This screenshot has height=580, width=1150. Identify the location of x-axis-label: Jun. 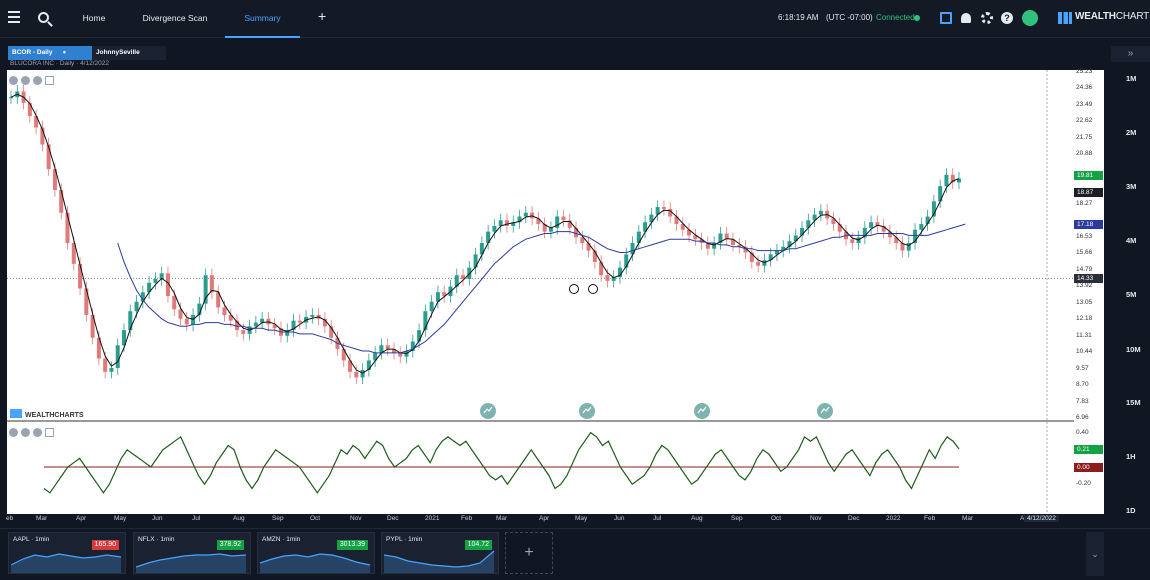
(619, 518).